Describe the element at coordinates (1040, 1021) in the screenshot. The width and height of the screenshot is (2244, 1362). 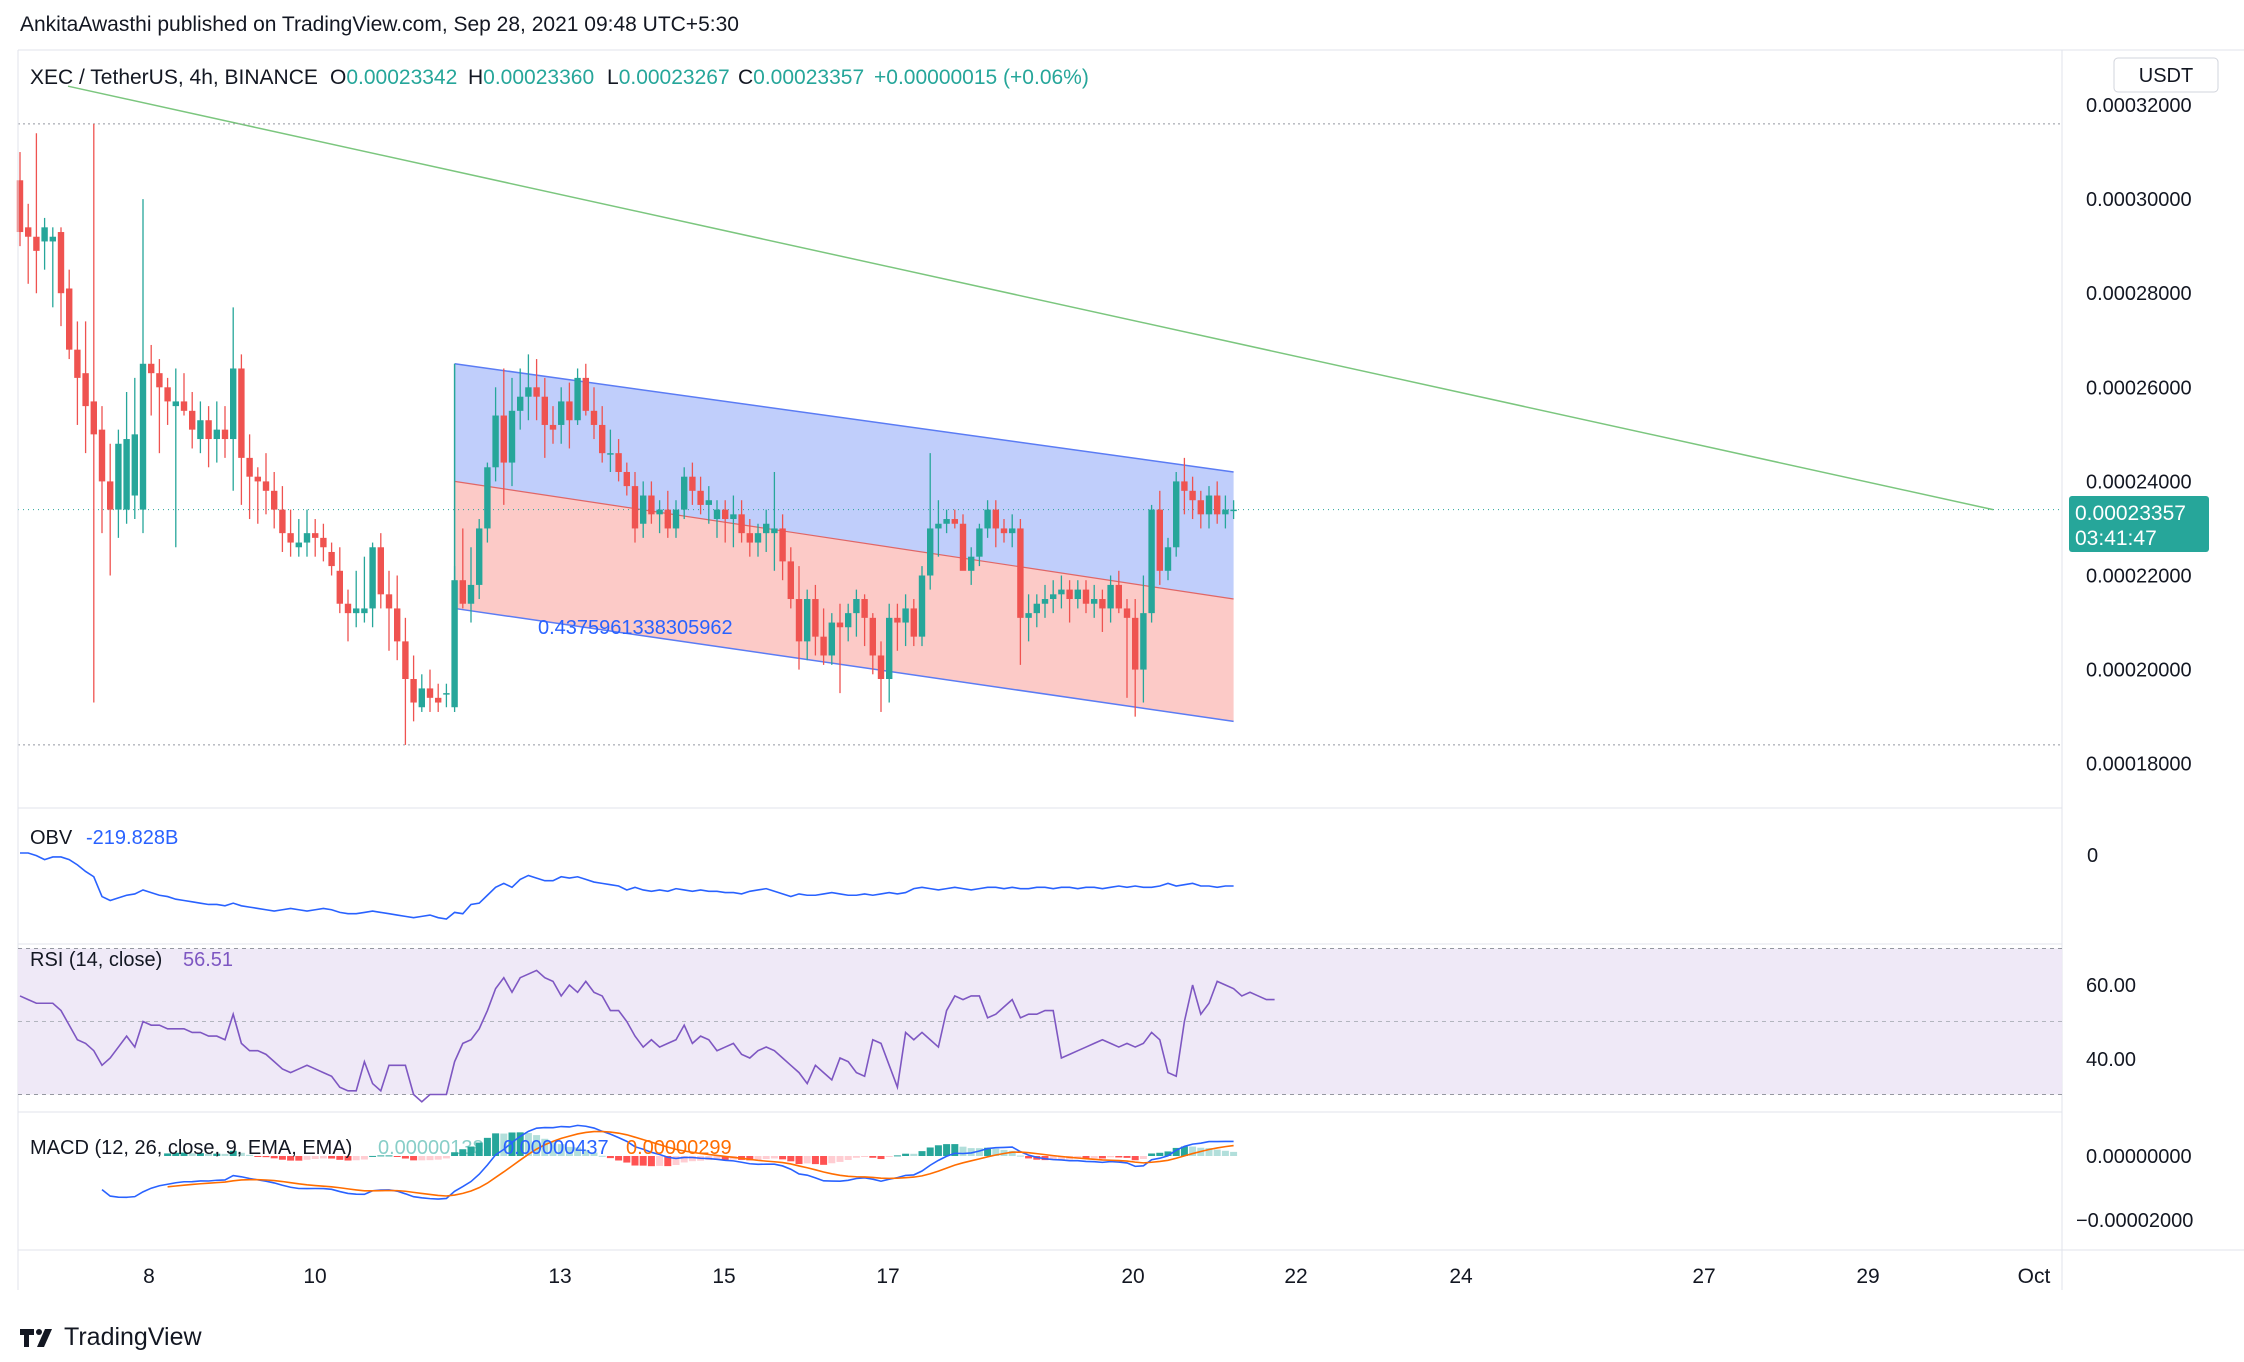
I see `rsi-band` at that location.